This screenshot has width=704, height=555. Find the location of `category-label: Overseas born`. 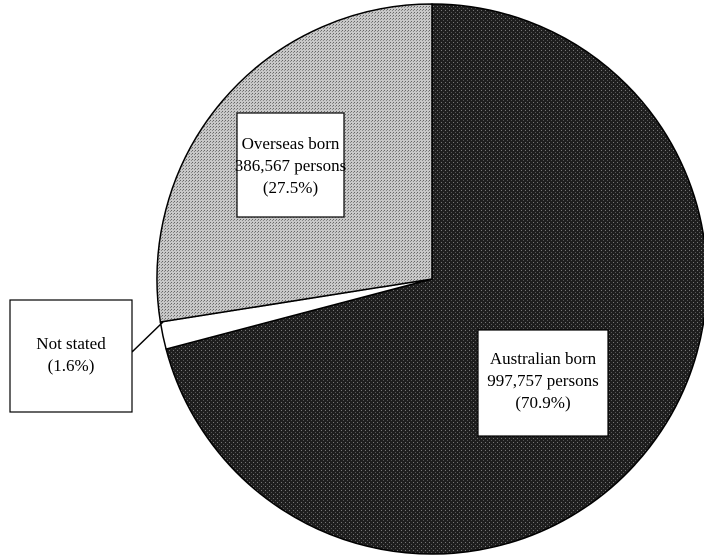

category-label: Overseas born is located at coordinates (291, 143).